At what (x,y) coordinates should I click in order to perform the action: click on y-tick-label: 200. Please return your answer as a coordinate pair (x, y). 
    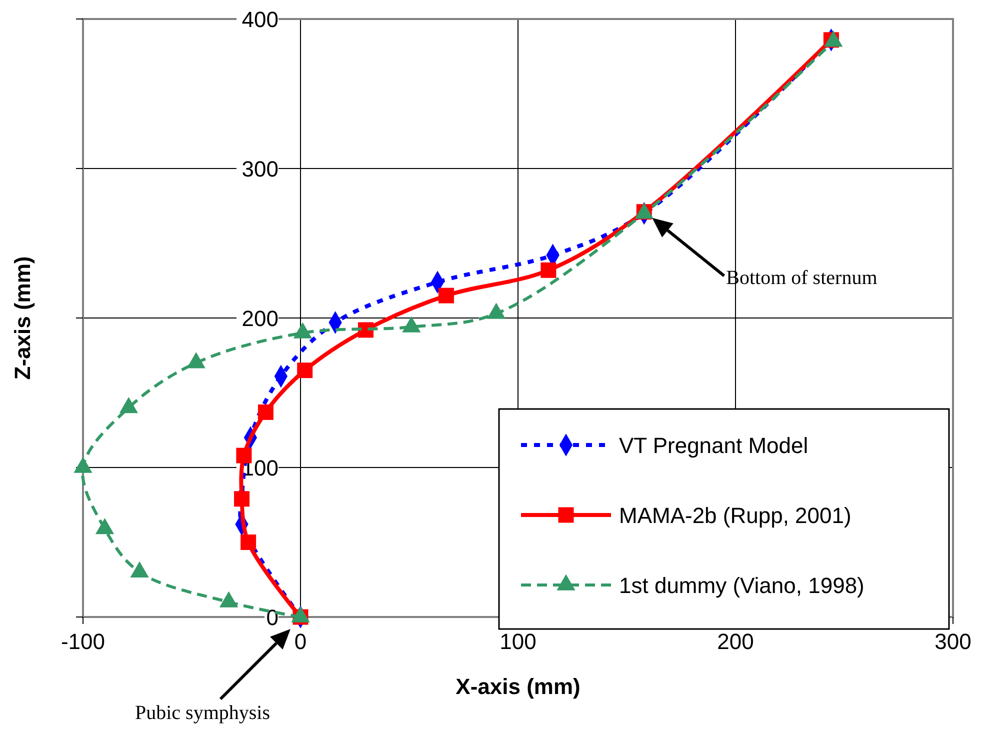
    Looking at the image, I should click on (260, 318).